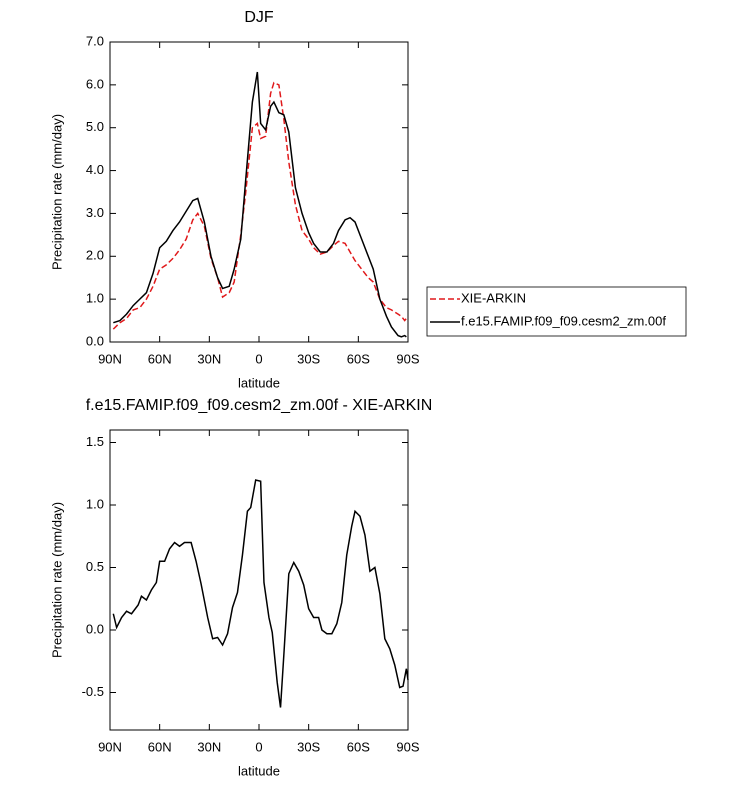 The width and height of the screenshot is (733, 785). I want to click on y-tick-label: 2.0, so click(95, 255).